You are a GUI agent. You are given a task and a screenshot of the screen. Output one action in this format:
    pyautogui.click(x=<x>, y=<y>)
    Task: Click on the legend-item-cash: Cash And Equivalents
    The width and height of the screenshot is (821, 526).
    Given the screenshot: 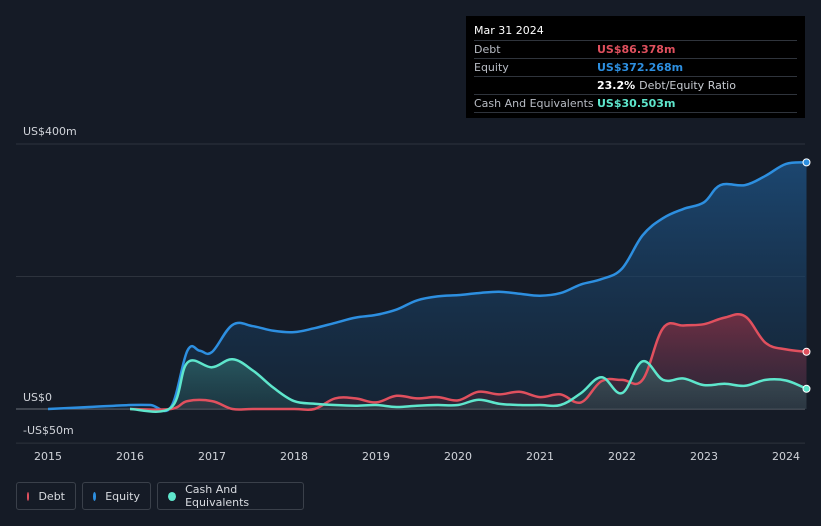 What is the action you would take?
    pyautogui.click(x=230, y=496)
    